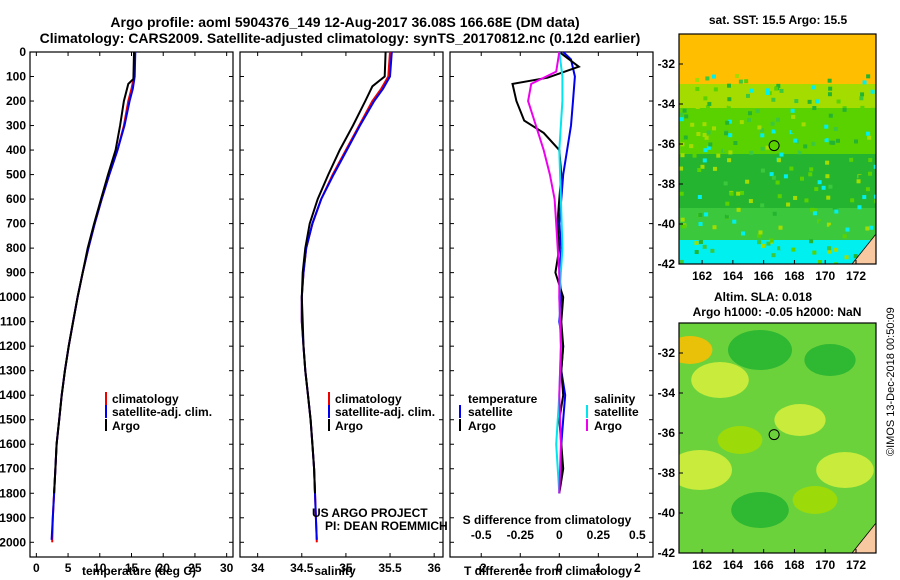 The height and width of the screenshot is (580, 900). I want to click on legend-title-temperature: temperature, so click(503, 399).